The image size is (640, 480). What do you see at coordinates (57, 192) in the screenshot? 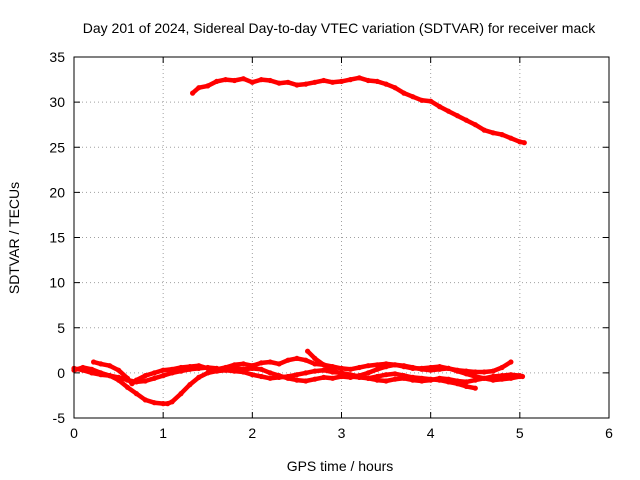
I see `y-tick-label: 20` at bounding box center [57, 192].